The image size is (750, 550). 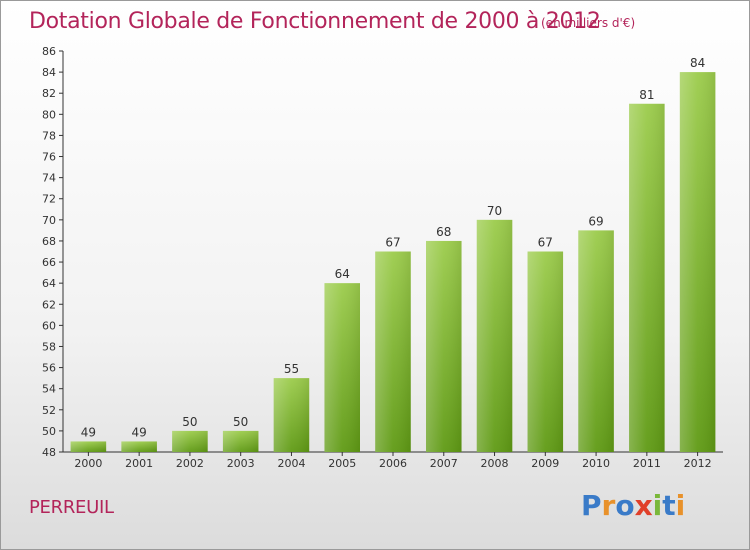 What do you see at coordinates (643, 505) in the screenshot?
I see `logo-letter: x` at bounding box center [643, 505].